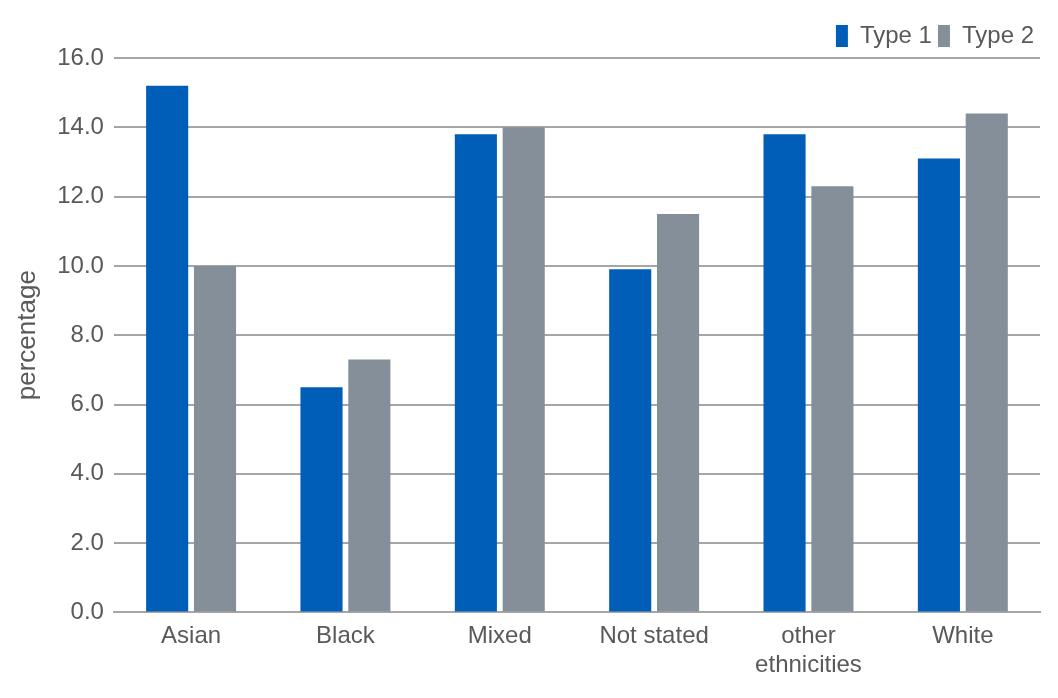 The width and height of the screenshot is (1058, 698). What do you see at coordinates (87, 403) in the screenshot?
I see `y-tick-label: 6.0` at bounding box center [87, 403].